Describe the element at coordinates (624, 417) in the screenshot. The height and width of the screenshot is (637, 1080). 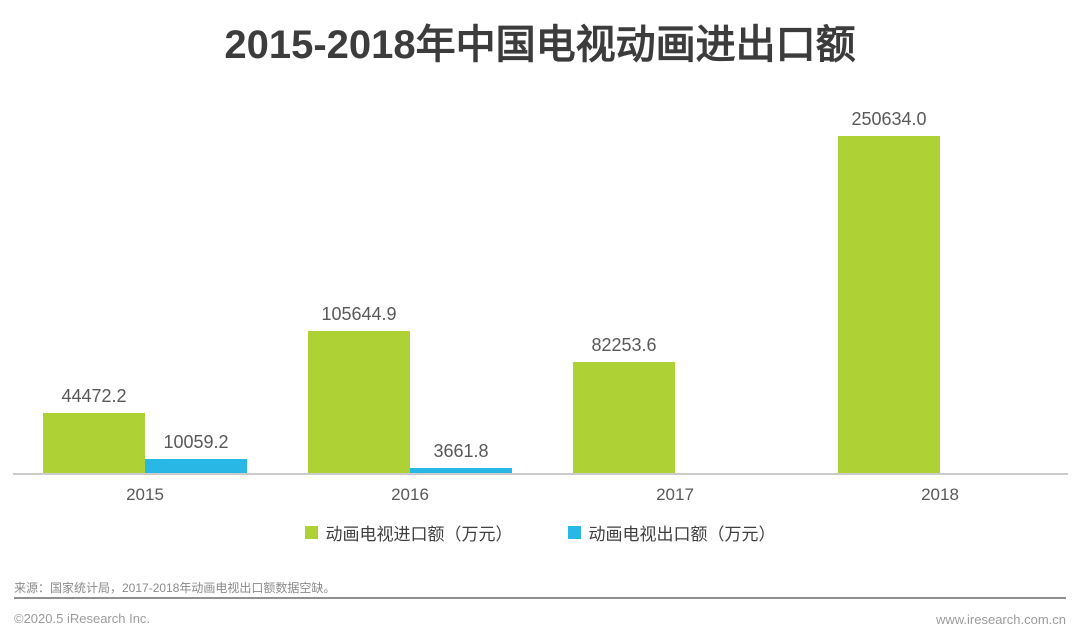
I see `bar-import-2017` at that location.